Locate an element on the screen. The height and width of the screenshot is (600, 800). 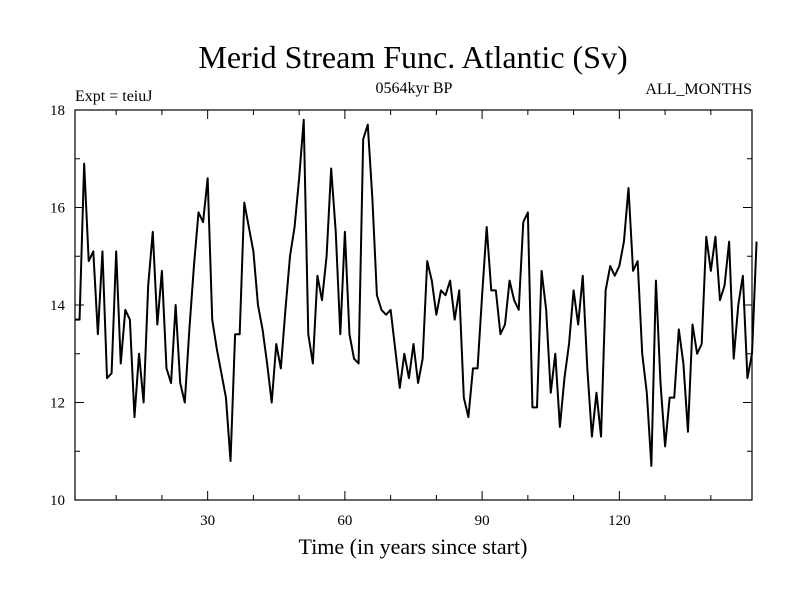
x-tick-label: 60 is located at coordinates (344, 521).